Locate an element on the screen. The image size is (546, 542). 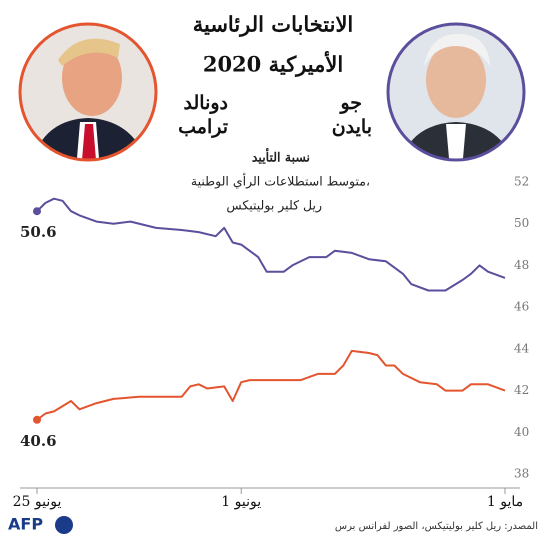
end-label: 40.6 is located at coordinates (38, 441).